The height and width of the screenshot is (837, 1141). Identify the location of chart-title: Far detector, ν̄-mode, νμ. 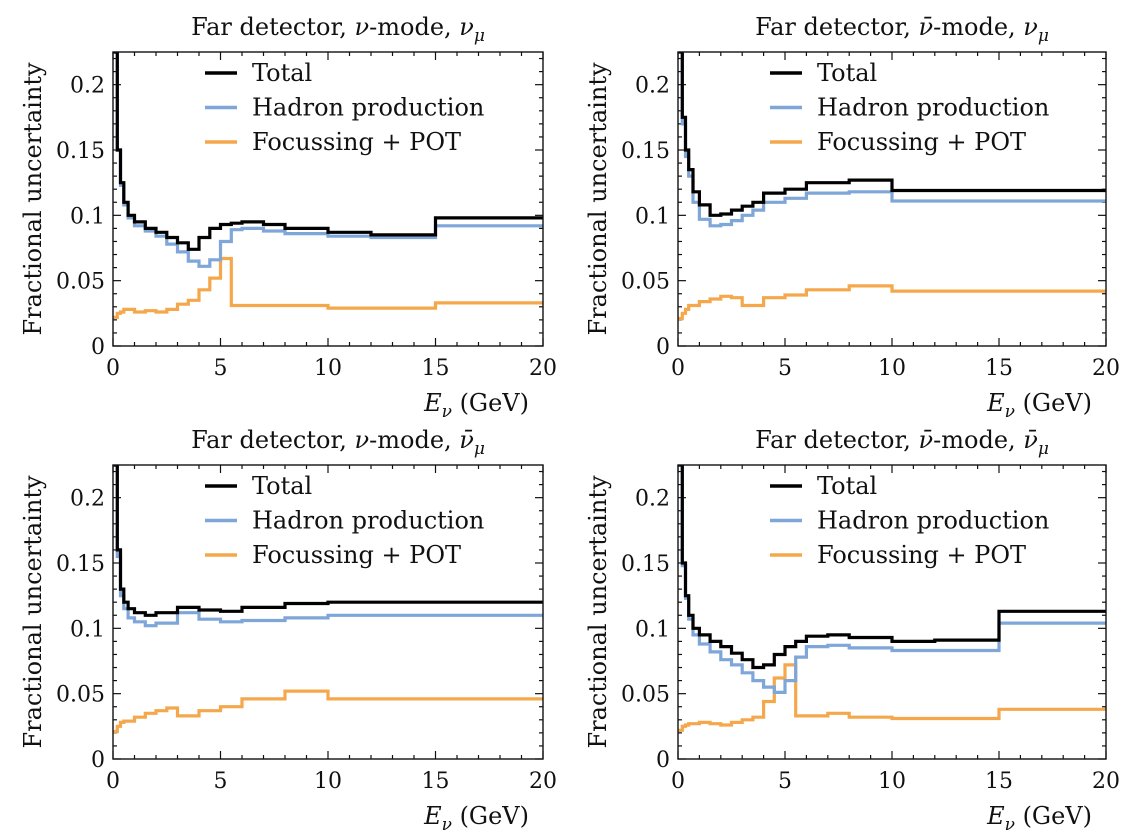
(902, 29).